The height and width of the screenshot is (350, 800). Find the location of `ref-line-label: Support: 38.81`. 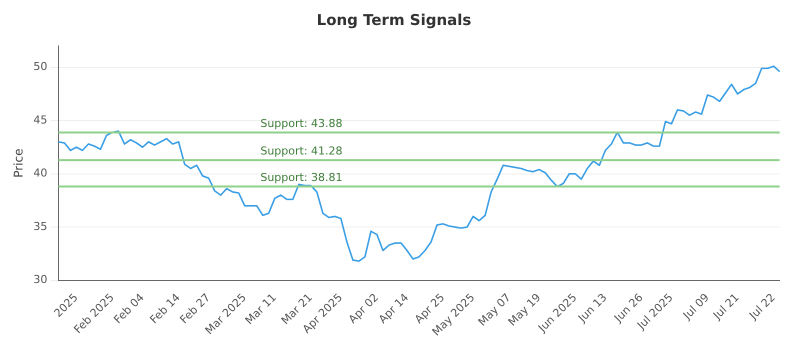

ref-line-label: Support: 38.81 is located at coordinates (301, 177).